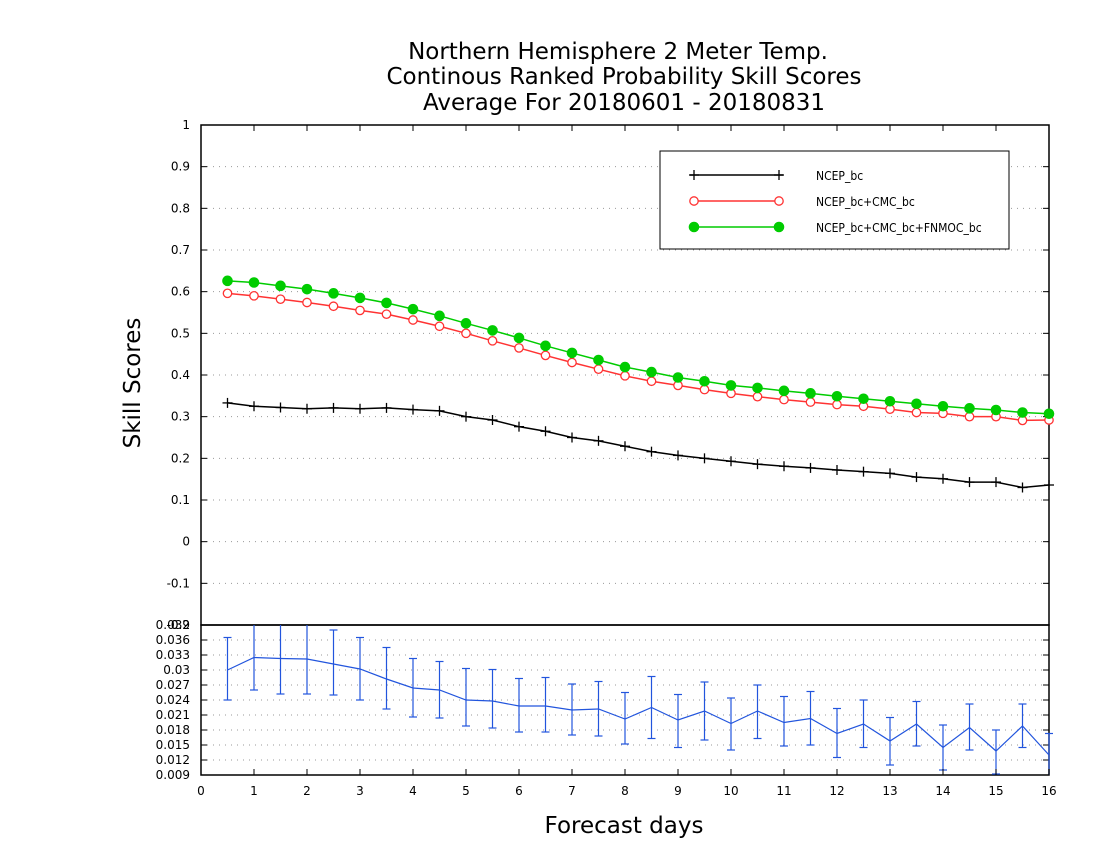 The width and height of the screenshot is (1100, 850). What do you see at coordinates (730, 791) in the screenshot?
I see `x-tick-label: 10` at bounding box center [730, 791].